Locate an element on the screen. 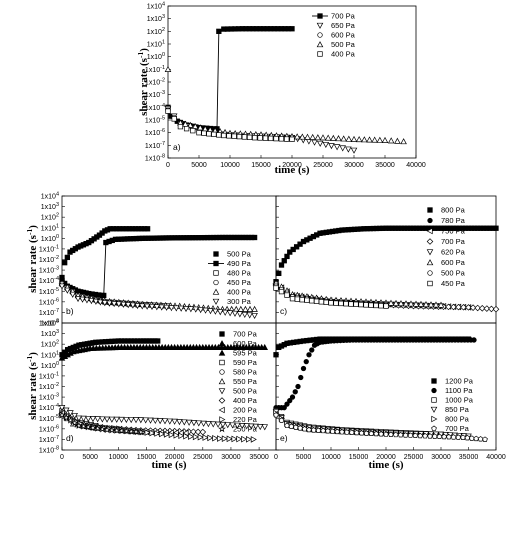 The width and height of the screenshot is (513, 550). legend-label: 220 Pa is located at coordinates (245, 419).